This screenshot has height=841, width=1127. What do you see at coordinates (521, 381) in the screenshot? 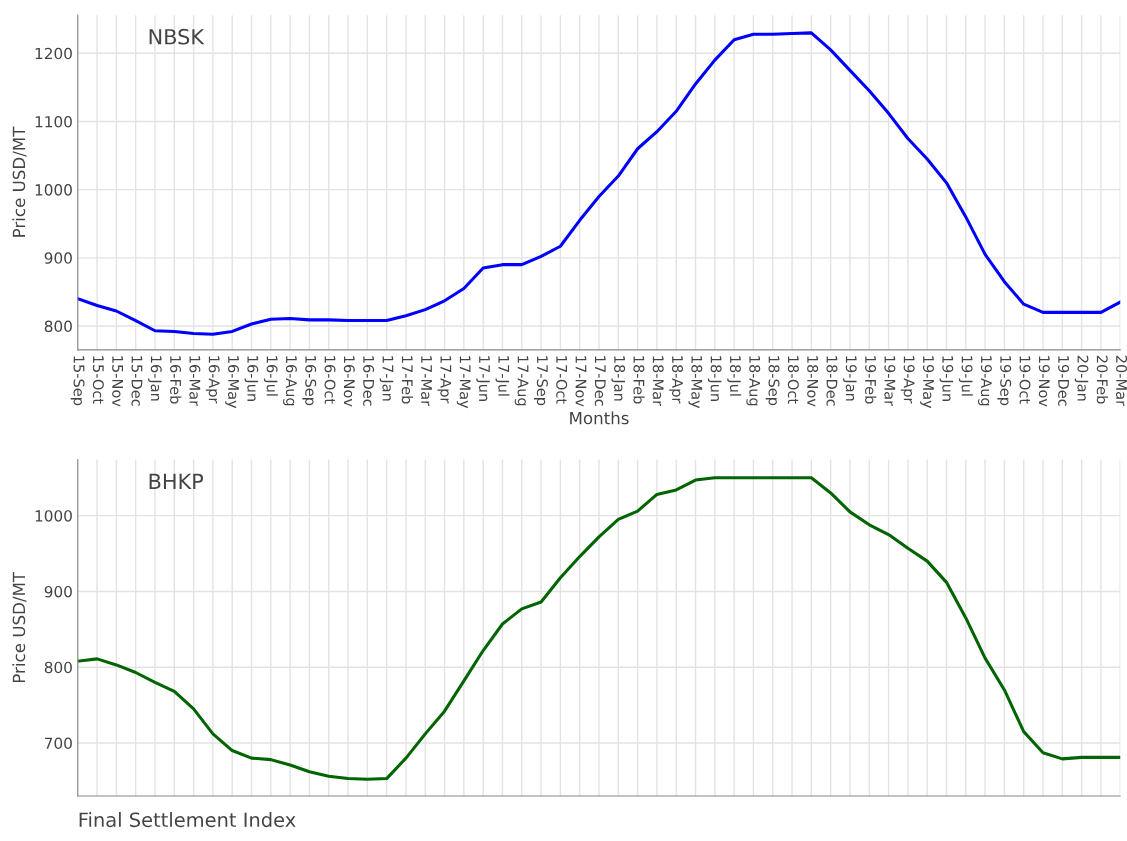
I see `x-tick-label: 17-Aug` at bounding box center [521, 381].